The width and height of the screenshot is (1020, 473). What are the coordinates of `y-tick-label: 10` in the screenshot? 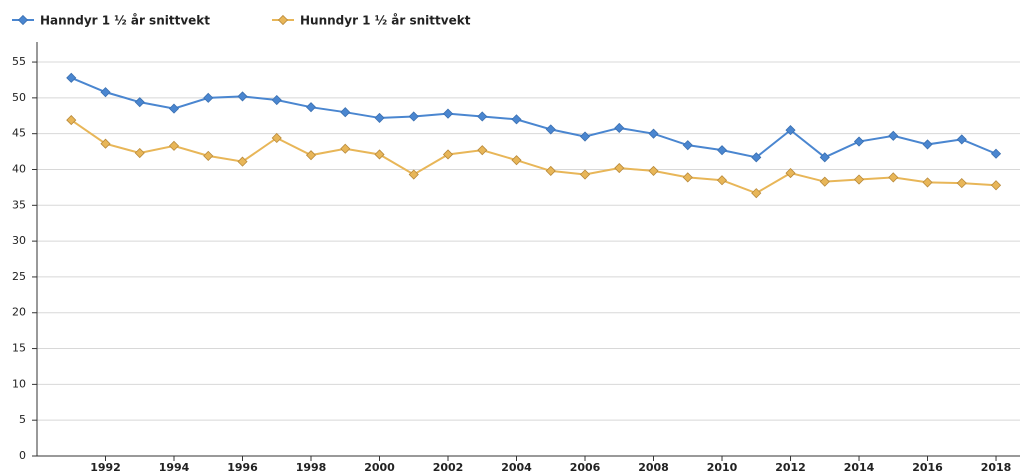 It's located at (19, 383).